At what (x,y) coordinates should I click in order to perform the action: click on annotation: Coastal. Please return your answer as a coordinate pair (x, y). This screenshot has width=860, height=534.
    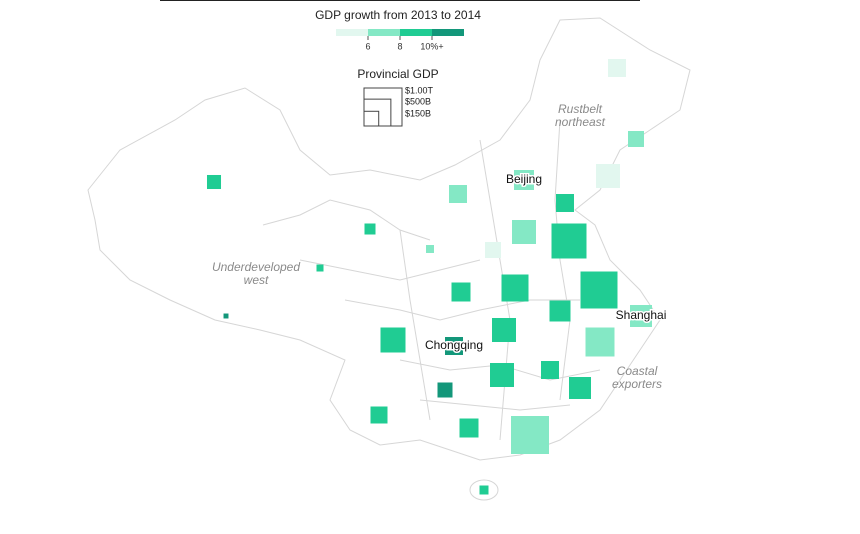
    Looking at the image, I should click on (637, 371).